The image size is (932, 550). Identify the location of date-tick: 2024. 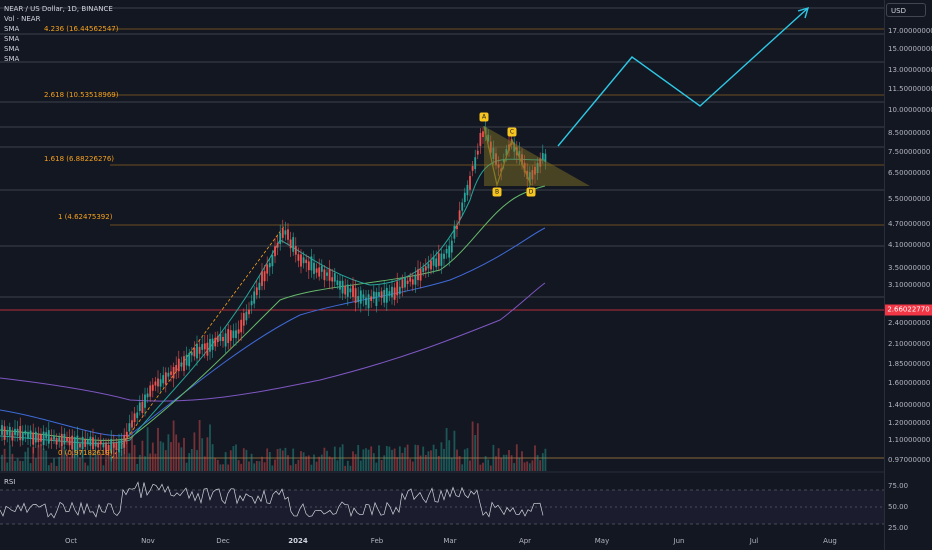
(298, 541).